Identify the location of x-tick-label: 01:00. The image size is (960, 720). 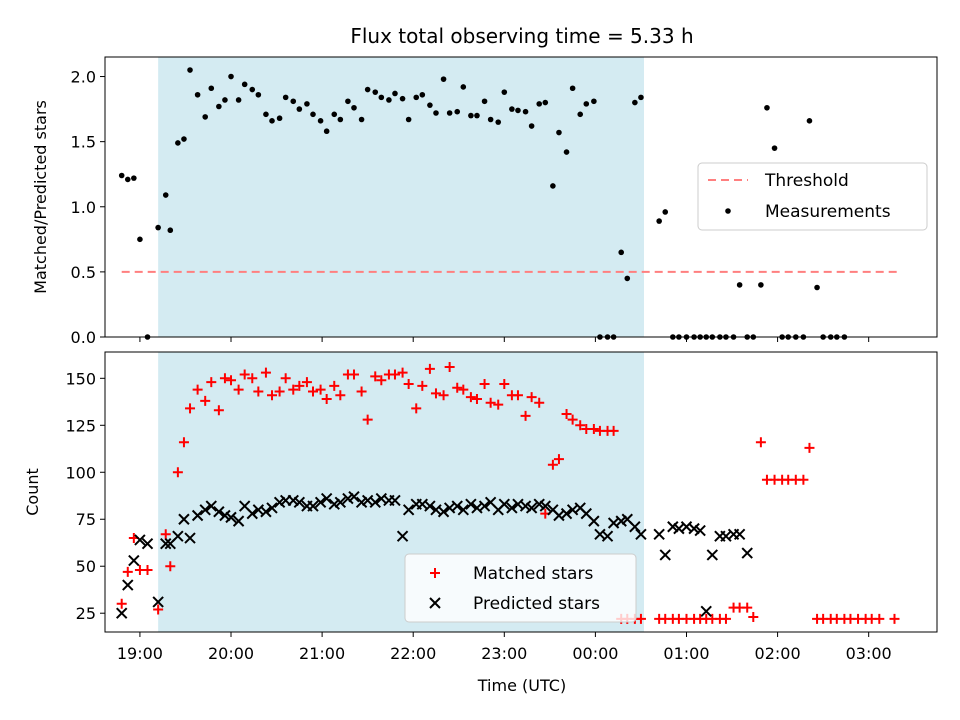
(686, 653).